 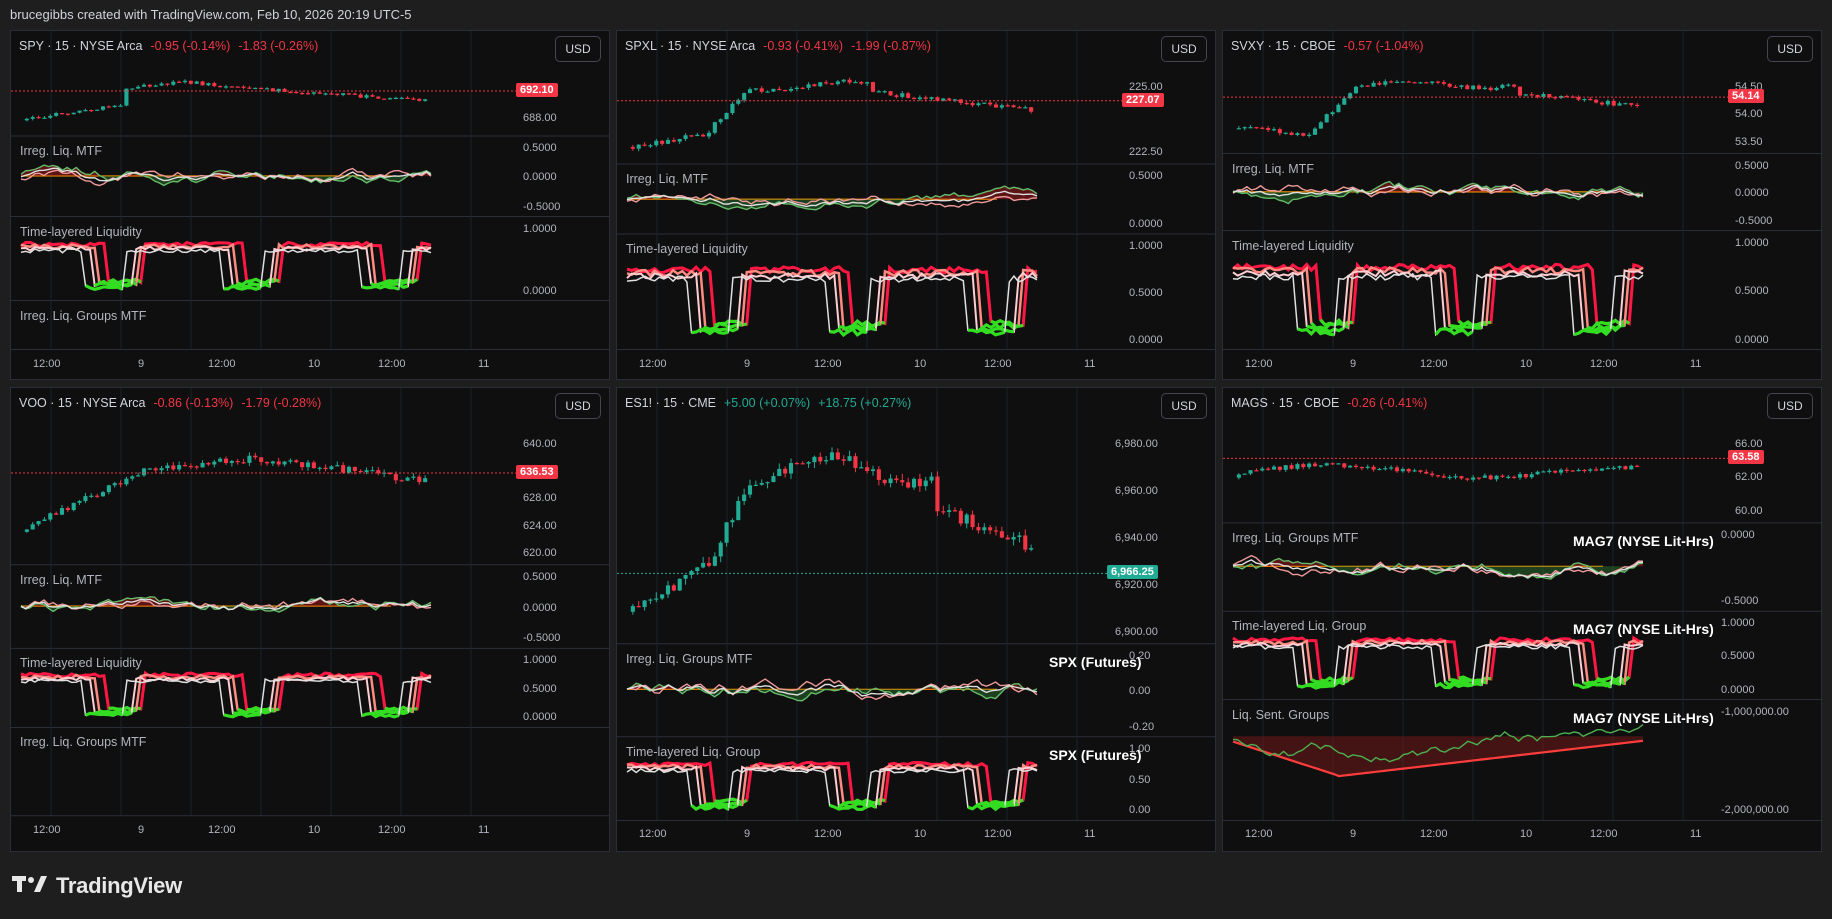 What do you see at coordinates (1749, 477) in the screenshot?
I see `price-axis-tick: 62.00` at bounding box center [1749, 477].